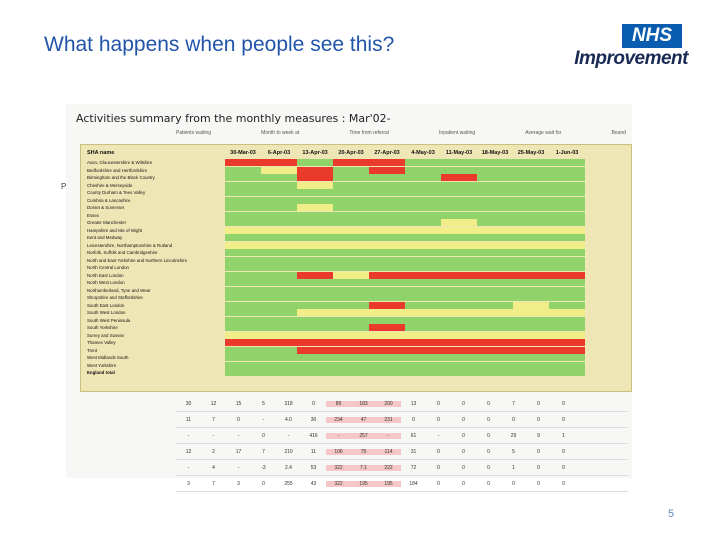  What do you see at coordinates (313, 419) in the screenshot?
I see `lower-table-cell: 30` at bounding box center [313, 419].